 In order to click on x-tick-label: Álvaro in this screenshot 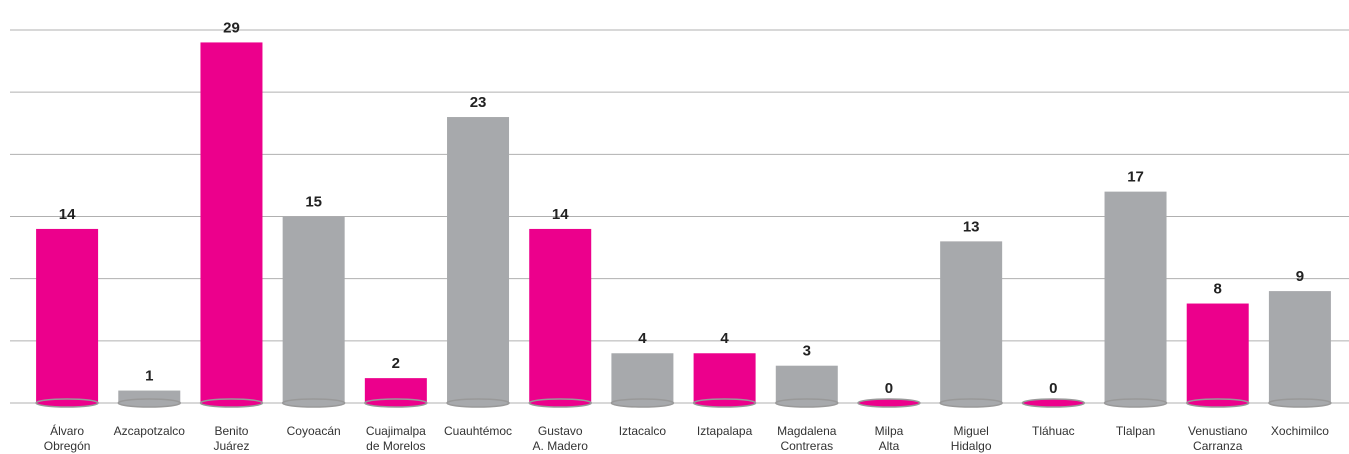, I will do `click(67, 430)`.